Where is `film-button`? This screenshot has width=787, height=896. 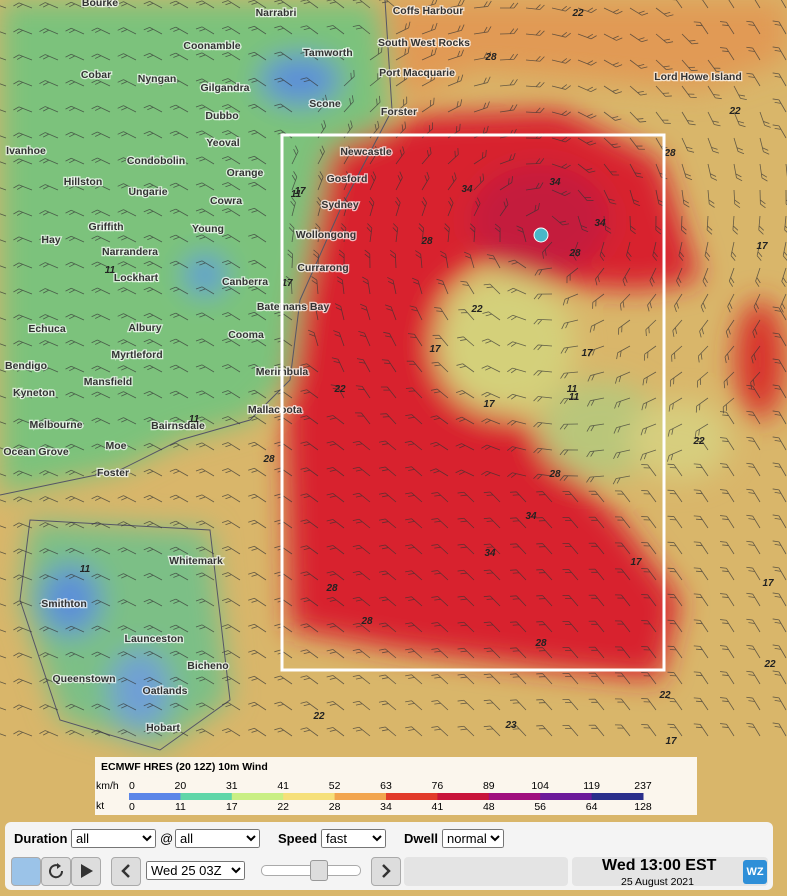
film-button is located at coordinates (26, 871).